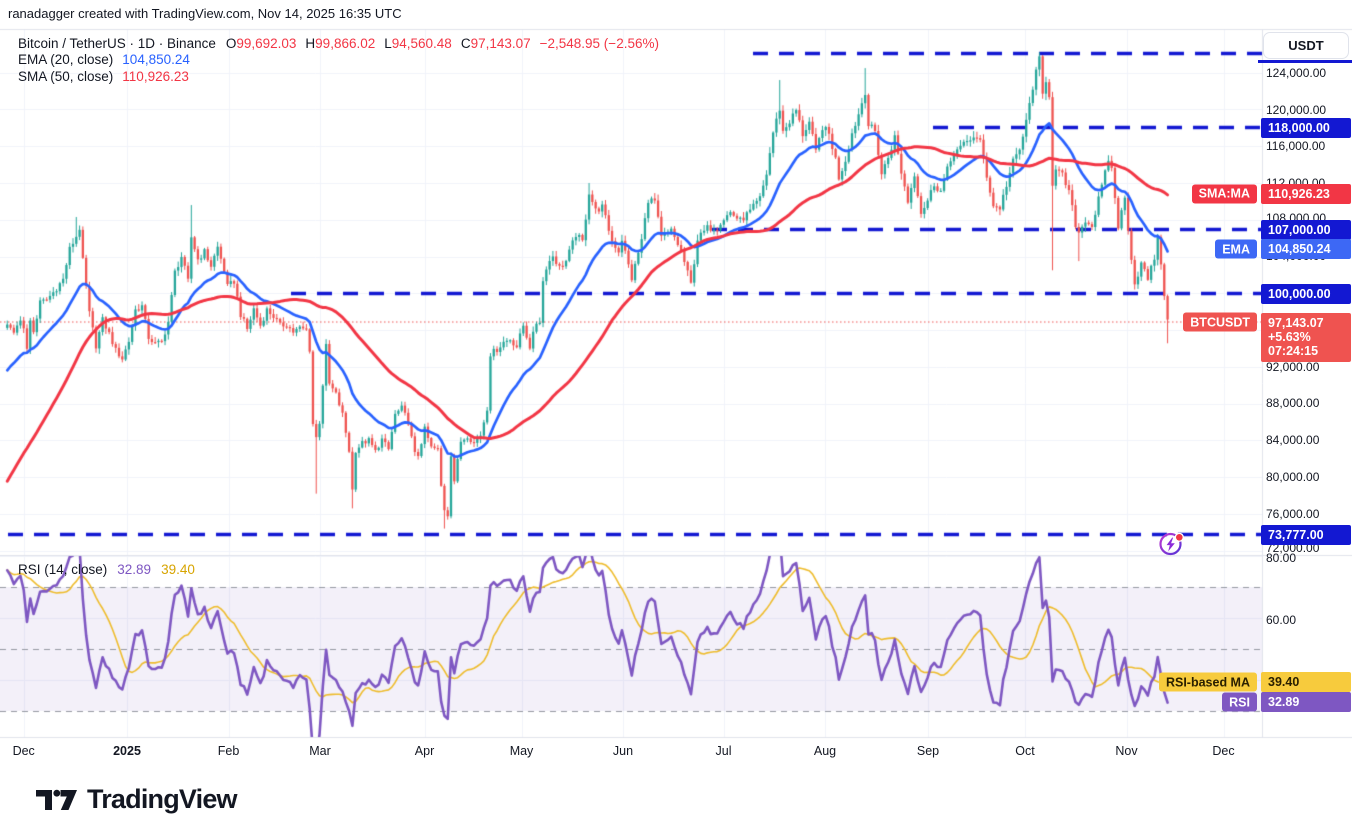 The height and width of the screenshot is (826, 1352). I want to click on price-tick: 80.00, so click(1281, 557).